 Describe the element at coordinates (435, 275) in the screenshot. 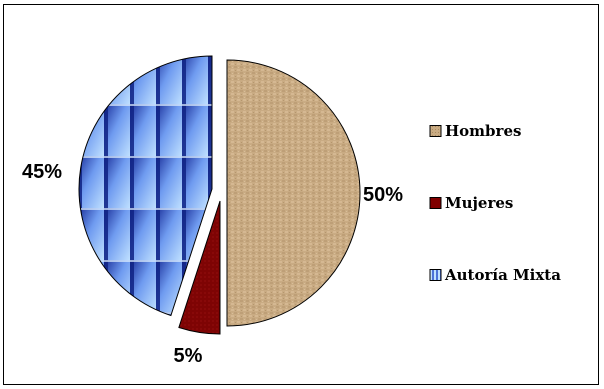

I see `legend-swatch-autoria-mixta` at that location.